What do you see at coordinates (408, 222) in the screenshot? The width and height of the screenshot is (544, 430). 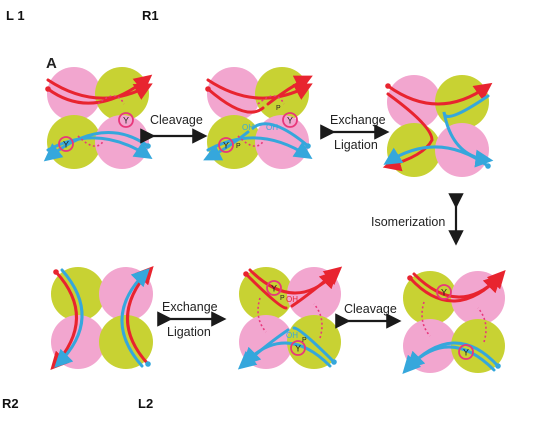 I see `isomerization-label: Isomerization` at bounding box center [408, 222].